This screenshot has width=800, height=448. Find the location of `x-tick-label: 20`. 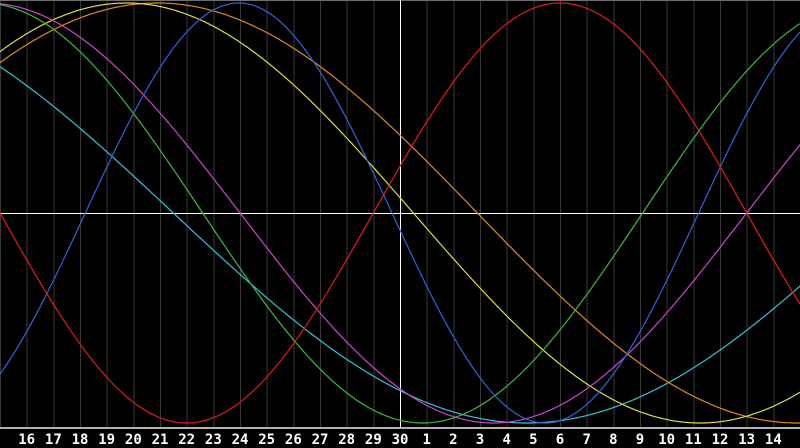

x-tick-label: 20 is located at coordinates (133, 440).